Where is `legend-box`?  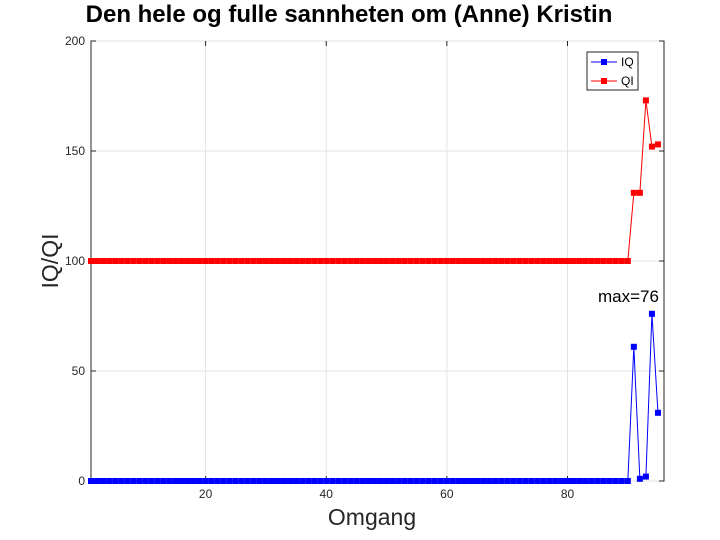 legend-box is located at coordinates (612, 71).